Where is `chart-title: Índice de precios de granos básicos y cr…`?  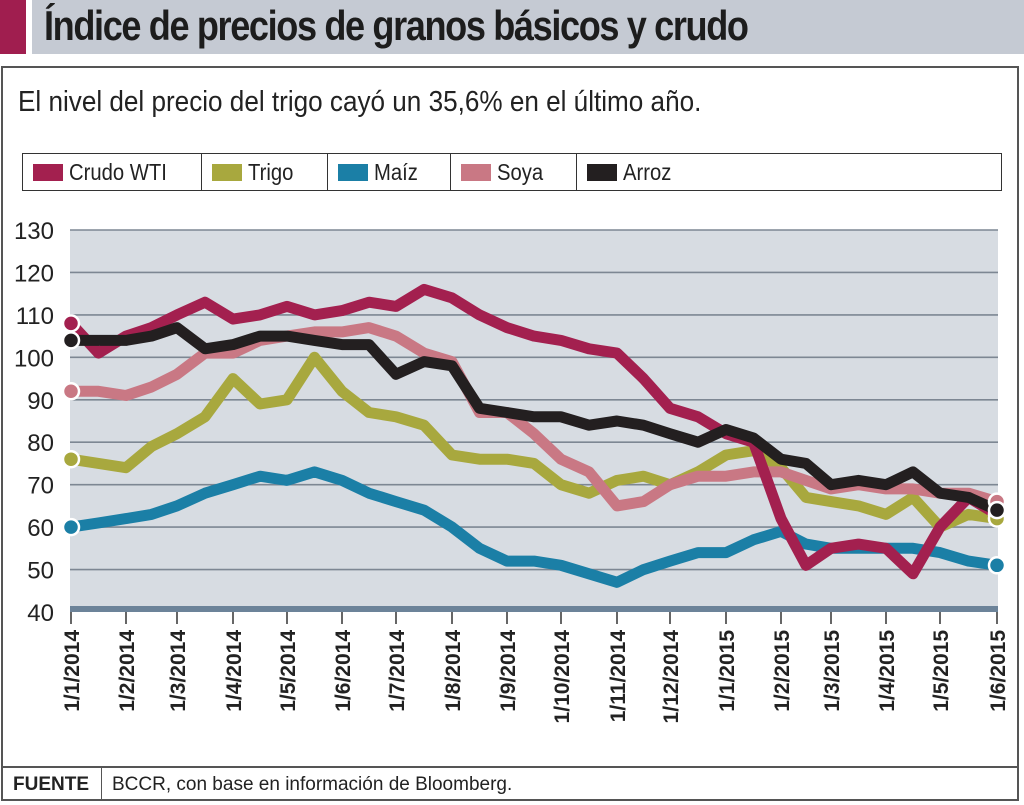
chart-title: Índice de precios de granos básicos y cr… is located at coordinates (396, 25).